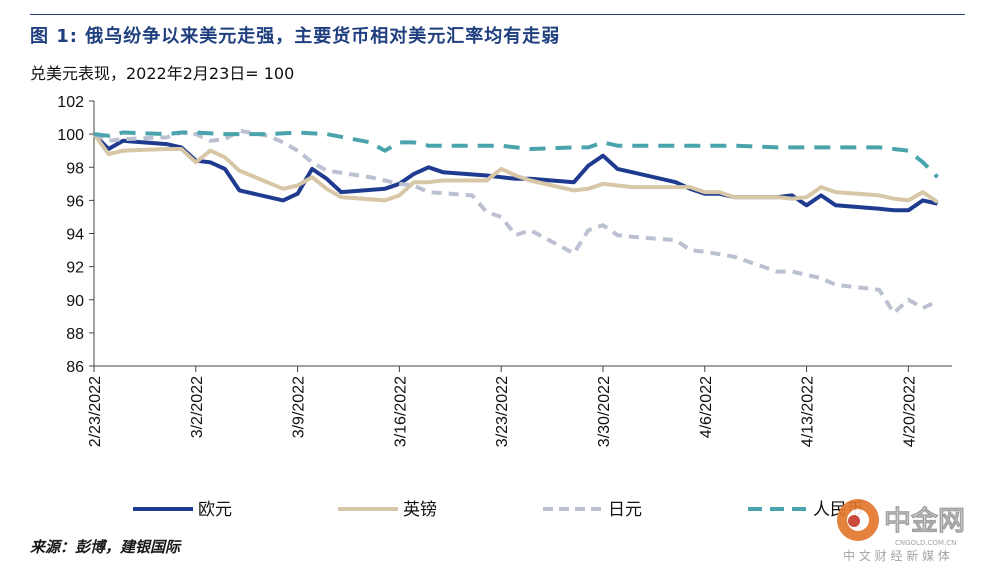 This screenshot has width=991, height=571. What do you see at coordinates (75, 334) in the screenshot?
I see `y-tick-label: 88` at bounding box center [75, 334].